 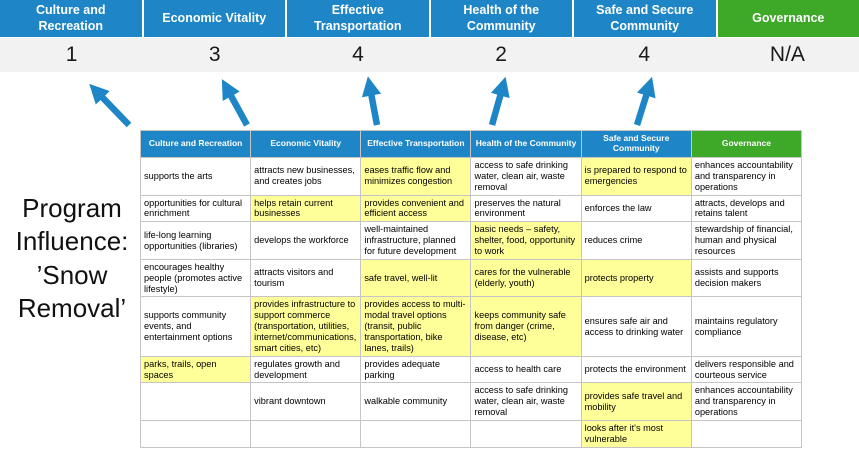 What do you see at coordinates (306, 278) in the screenshot?
I see `matrix-cell: attracts visitors and tourism` at bounding box center [306, 278].